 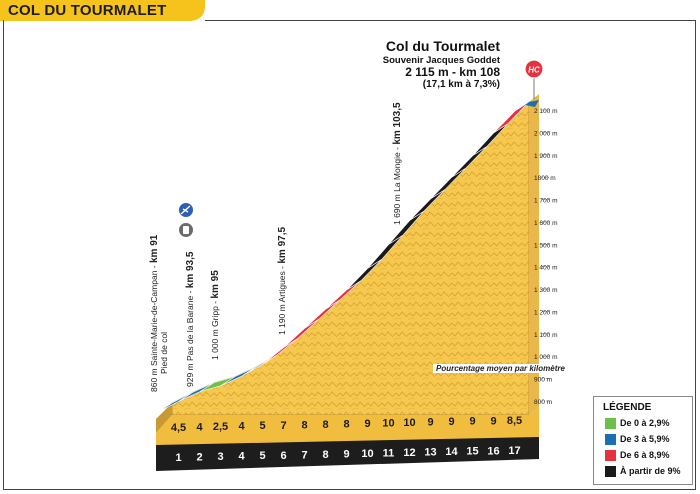 What do you see at coordinates (199, 458) in the screenshot?
I see `km-label: 2` at bounding box center [199, 458].